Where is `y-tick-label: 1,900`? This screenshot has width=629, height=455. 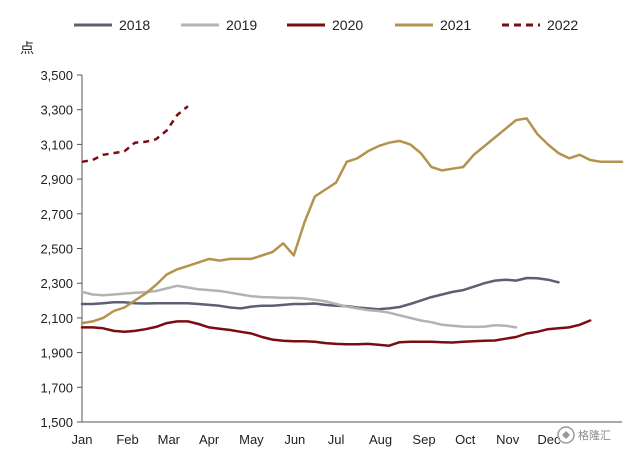
y-tick-label: 1,900 is located at coordinates (56, 353).